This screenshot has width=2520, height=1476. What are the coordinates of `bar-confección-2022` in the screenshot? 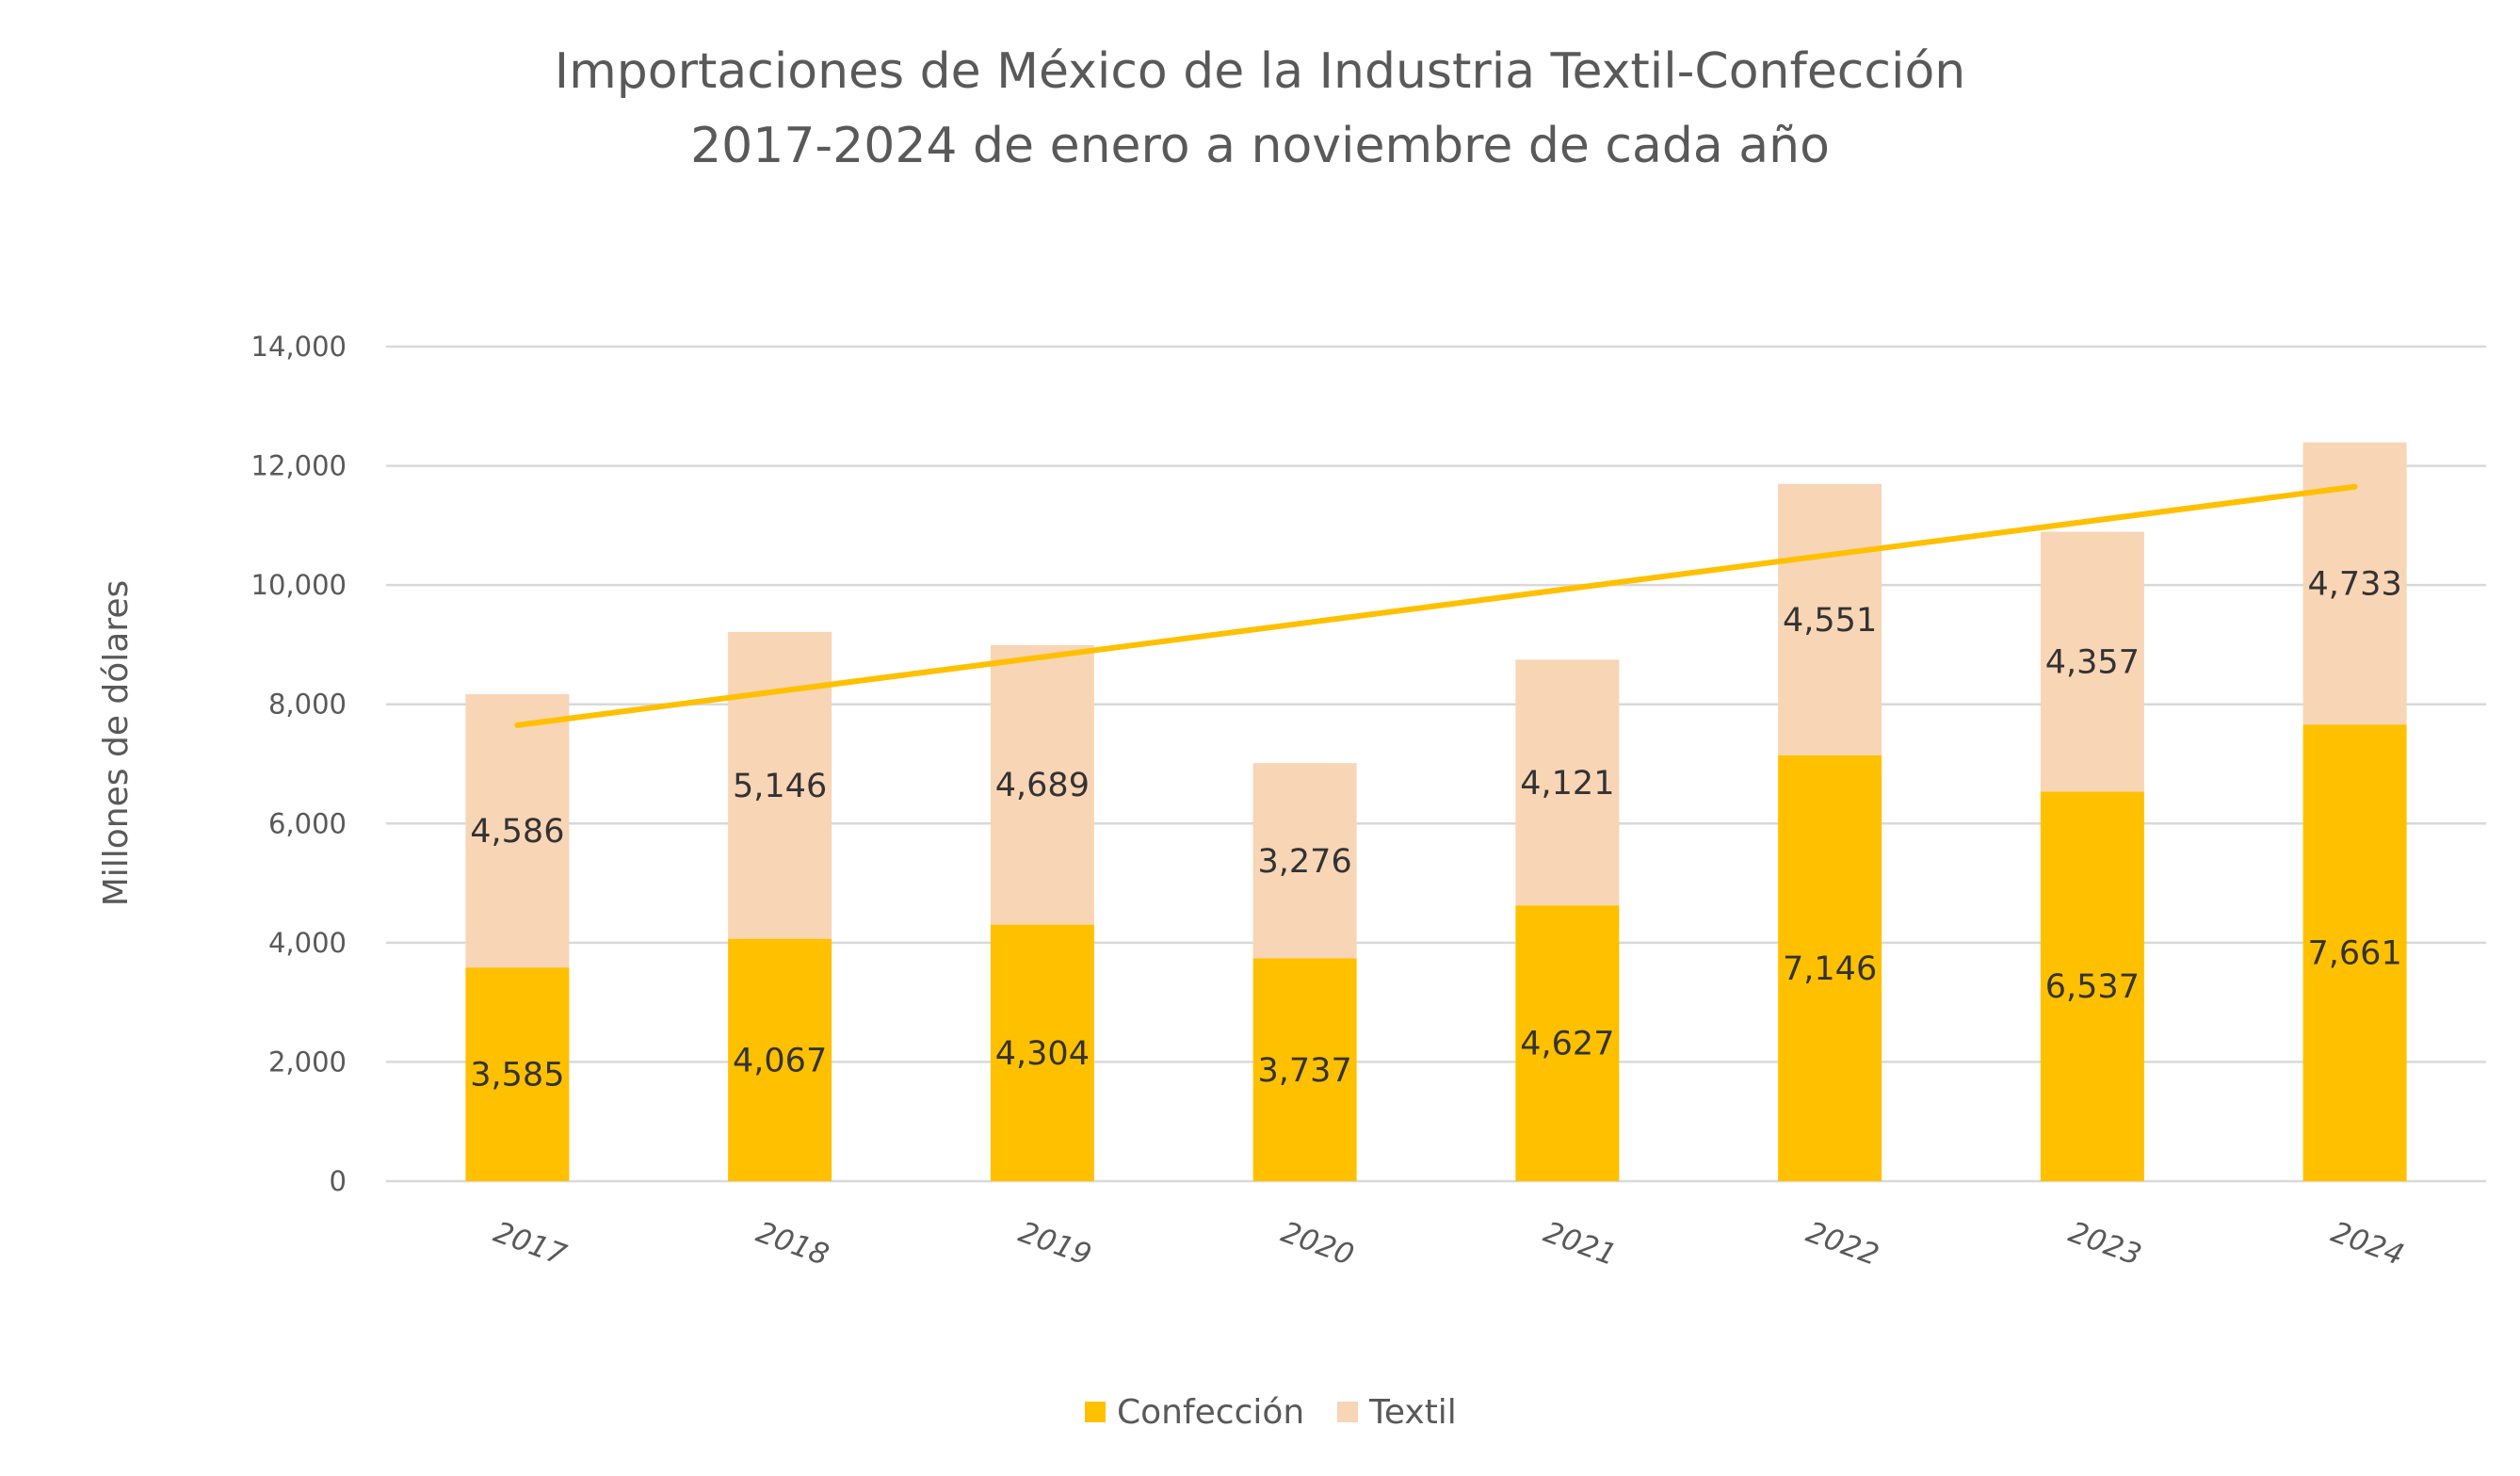 It's located at (1830, 967).